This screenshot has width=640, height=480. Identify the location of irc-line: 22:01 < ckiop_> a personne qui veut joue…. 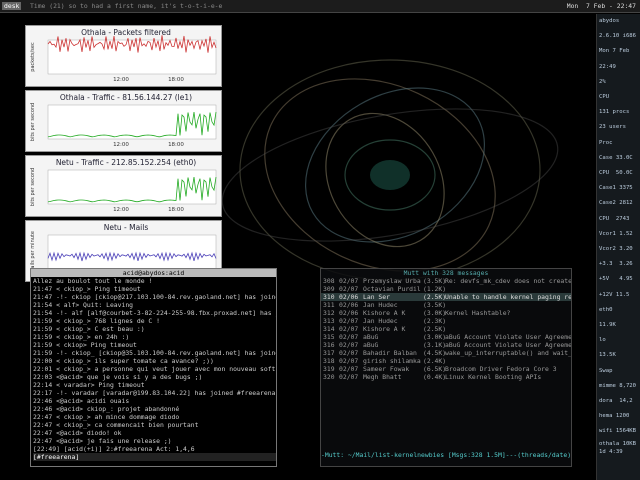
(154, 369).